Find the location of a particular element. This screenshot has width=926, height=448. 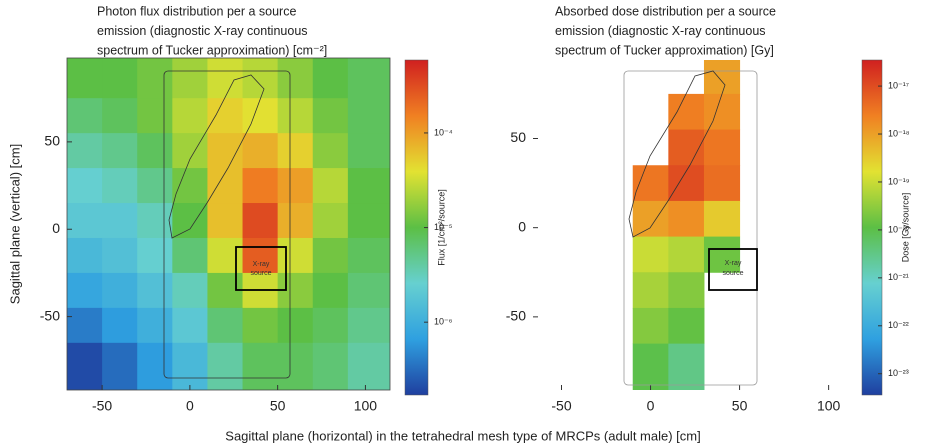

x-tick-label: 0 is located at coordinates (651, 406).